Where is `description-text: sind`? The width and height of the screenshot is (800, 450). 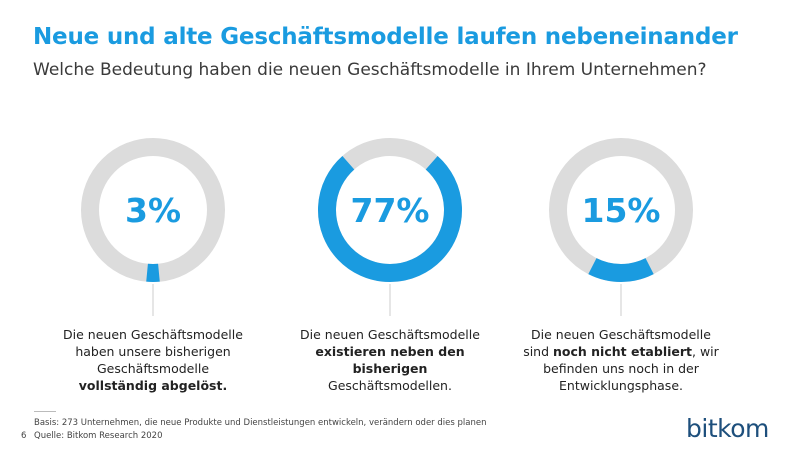
description-text: sind is located at coordinates (538, 351).